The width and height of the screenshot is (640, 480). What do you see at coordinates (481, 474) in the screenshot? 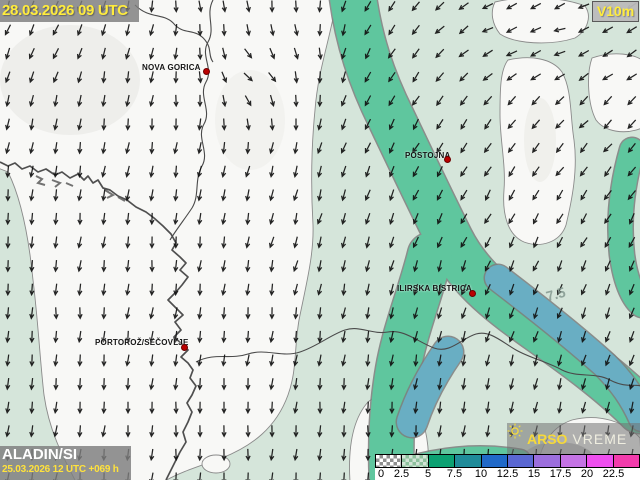
I see `legend-value: 10` at bounding box center [481, 474].